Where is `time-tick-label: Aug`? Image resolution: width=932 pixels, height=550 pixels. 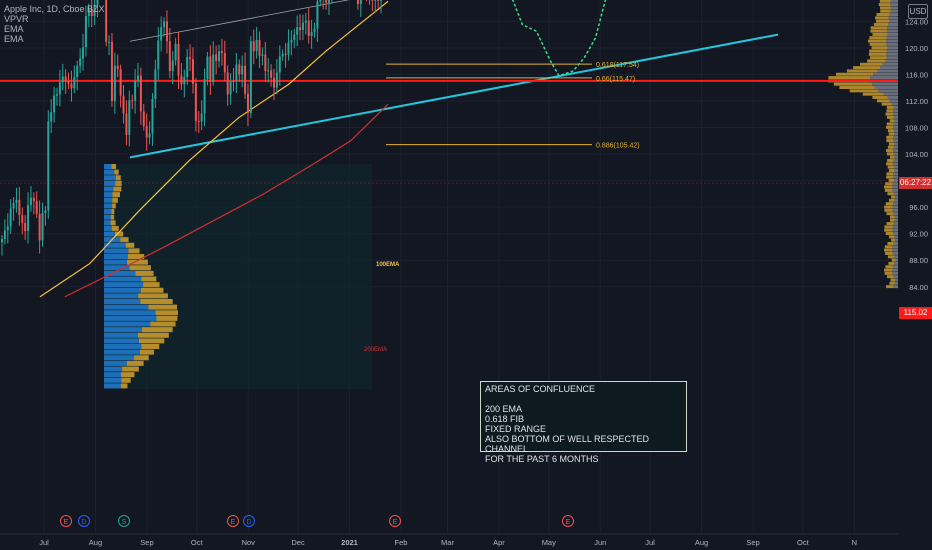 time-tick-label: Aug is located at coordinates (701, 542).